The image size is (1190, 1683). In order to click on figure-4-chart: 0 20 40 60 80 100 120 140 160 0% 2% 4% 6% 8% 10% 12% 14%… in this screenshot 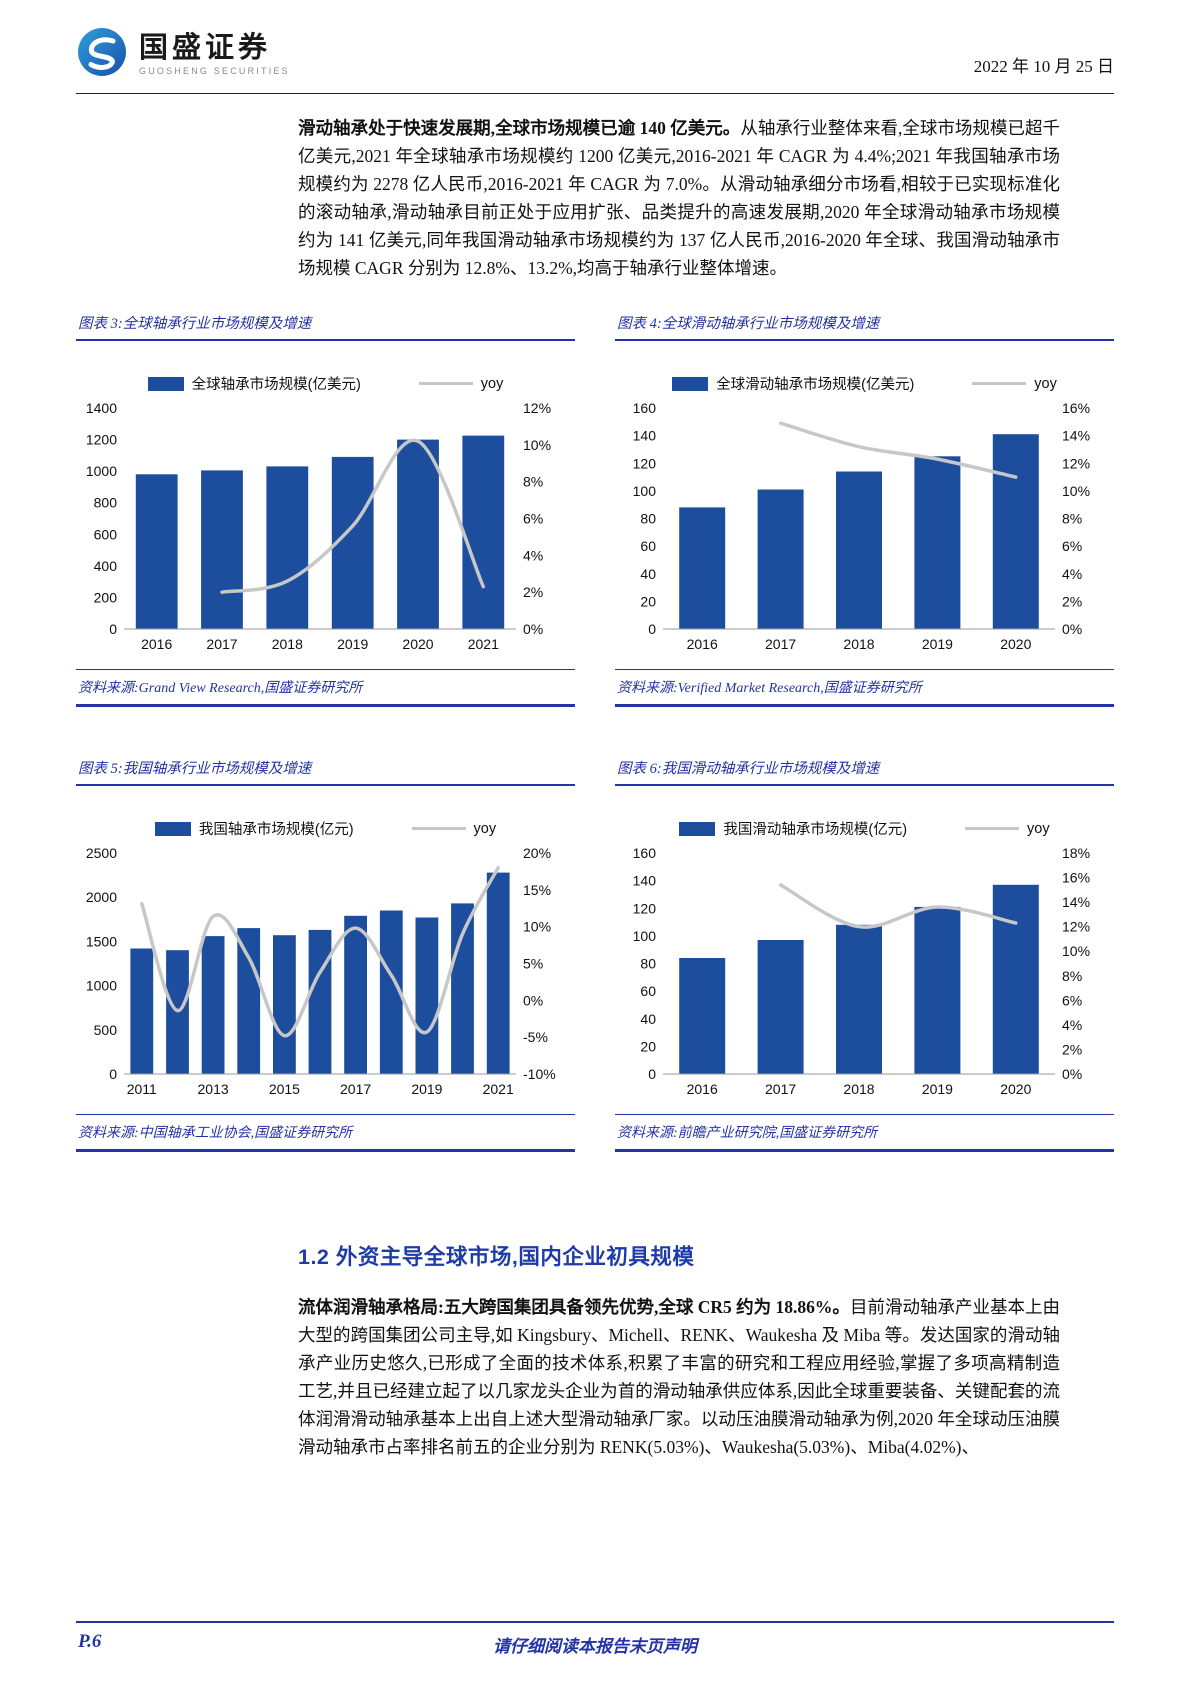, I will do `click(864, 529)`.